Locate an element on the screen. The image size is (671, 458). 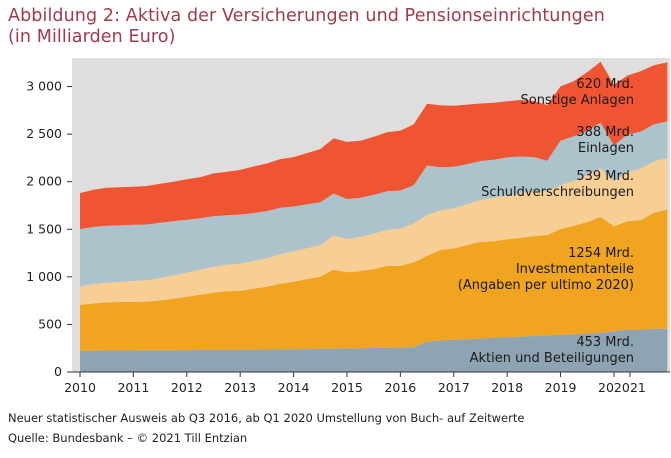
x-tick-label: 2020 is located at coordinates (614, 387).